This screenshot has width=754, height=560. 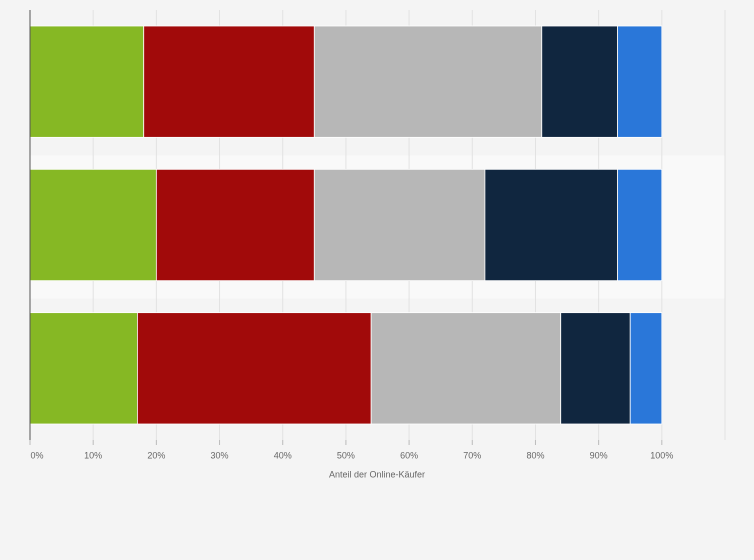 I want to click on x-axis-title: Anteil der Online-Käufer, so click(x=377, y=474).